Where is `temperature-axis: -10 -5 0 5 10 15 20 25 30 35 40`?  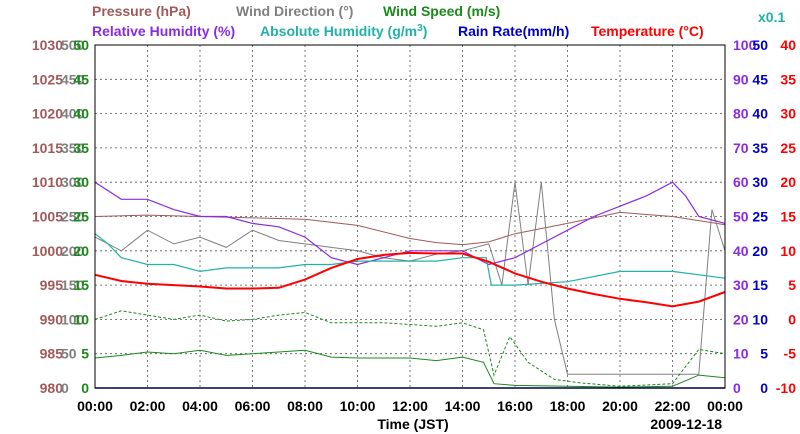
temperature-axis: -10 -5 0 5 10 15 20 25 30 35 40 is located at coordinates (786, 216).